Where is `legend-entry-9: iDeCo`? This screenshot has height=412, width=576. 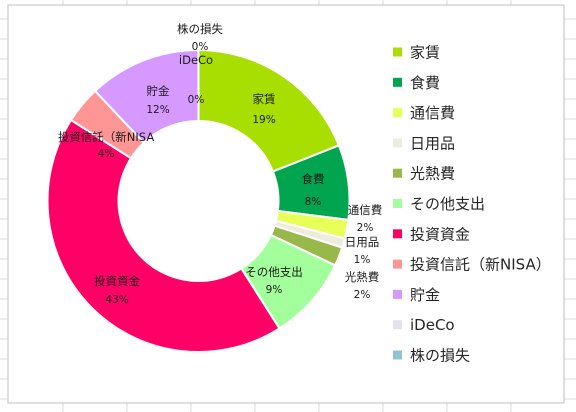 legend-entry-9: iDeCo is located at coordinates (424, 325).